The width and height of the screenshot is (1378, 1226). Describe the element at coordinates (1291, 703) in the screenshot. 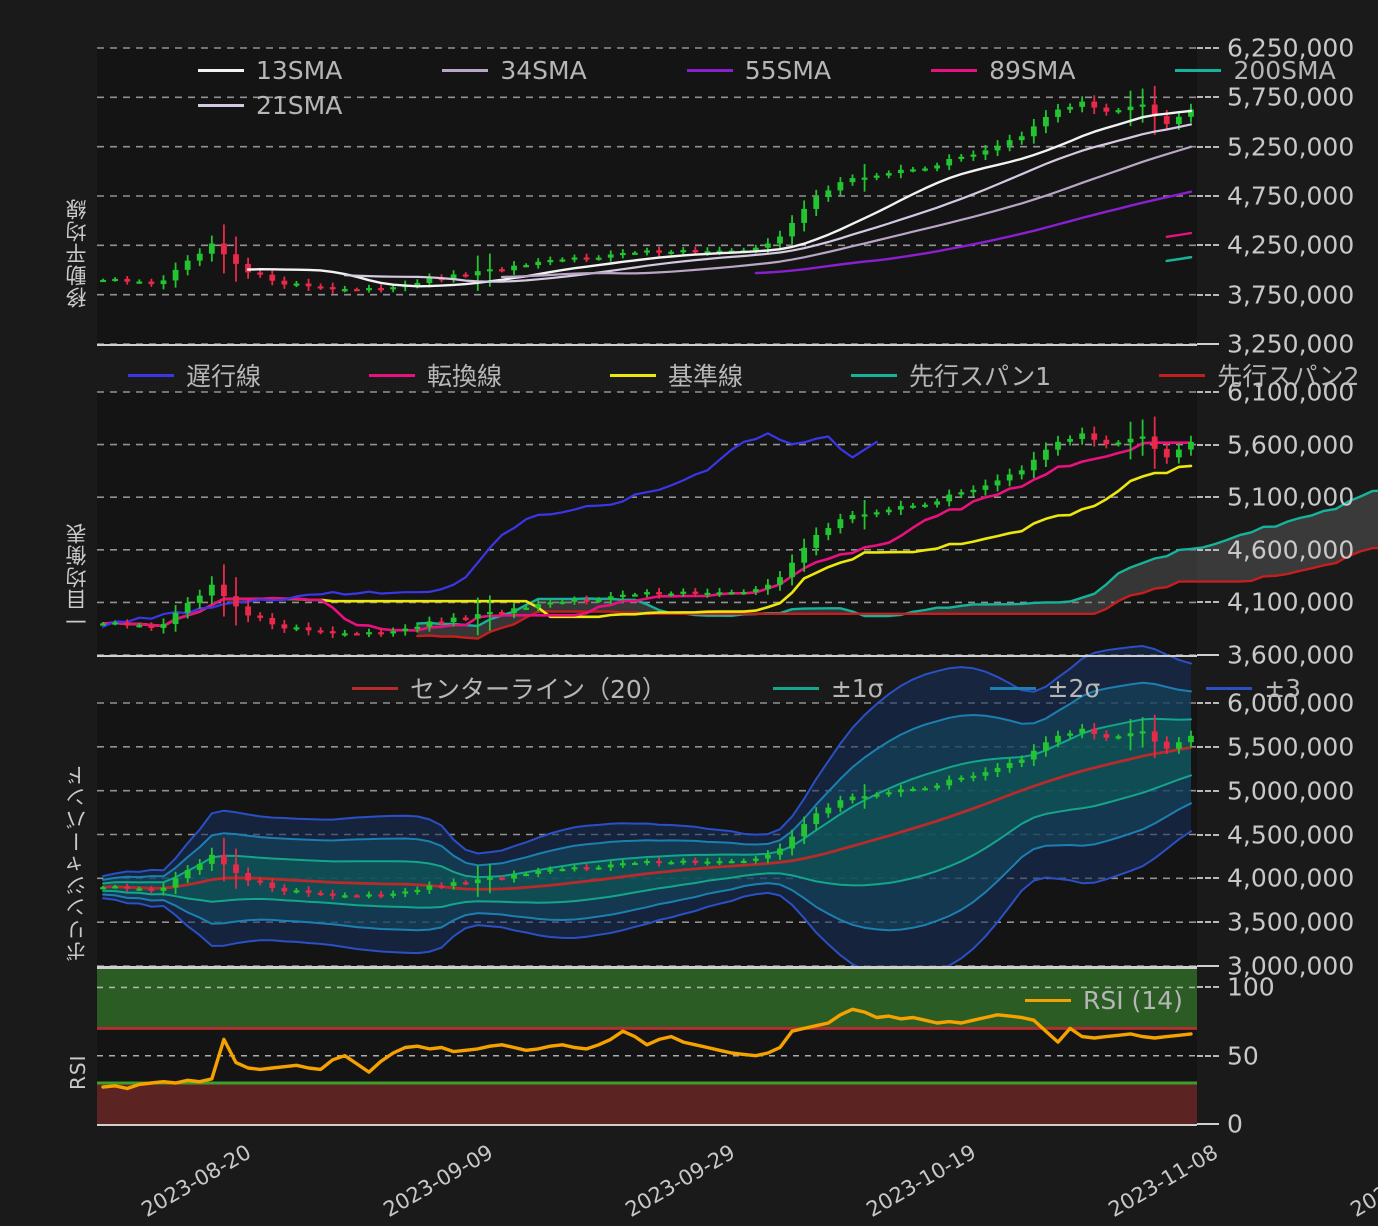

I see `y-tick-label: 6,000,000` at that location.